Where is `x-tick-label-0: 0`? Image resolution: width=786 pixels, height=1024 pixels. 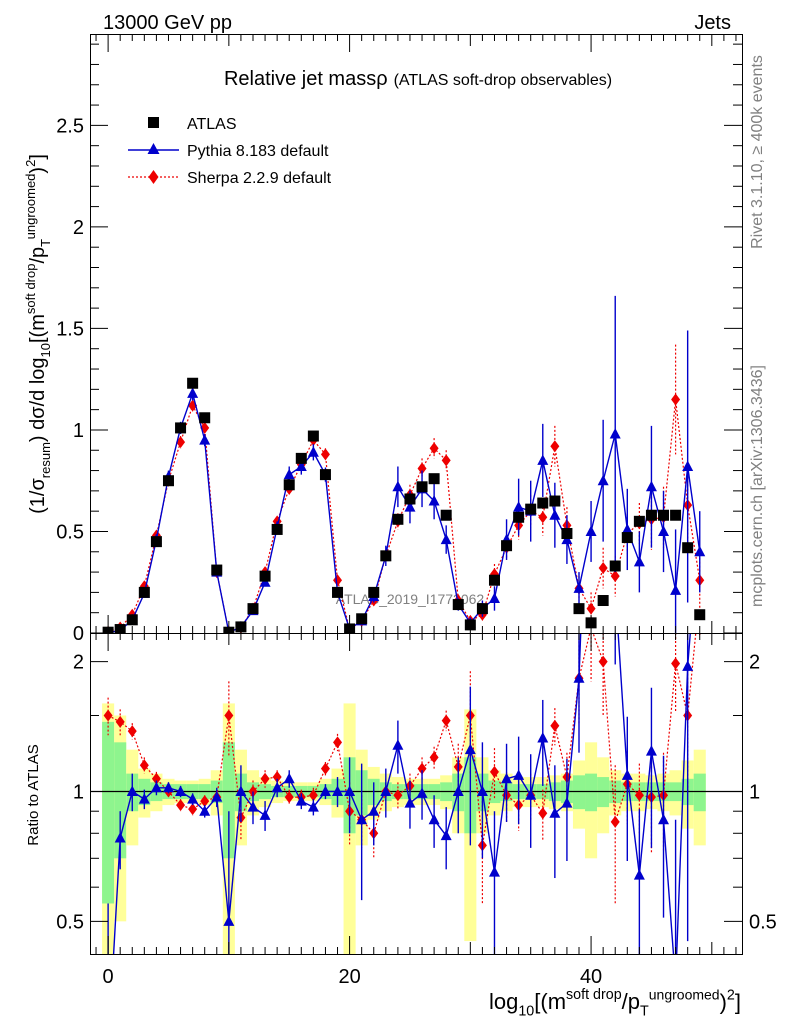 x-tick-label-0: 0 is located at coordinates (108, 977).